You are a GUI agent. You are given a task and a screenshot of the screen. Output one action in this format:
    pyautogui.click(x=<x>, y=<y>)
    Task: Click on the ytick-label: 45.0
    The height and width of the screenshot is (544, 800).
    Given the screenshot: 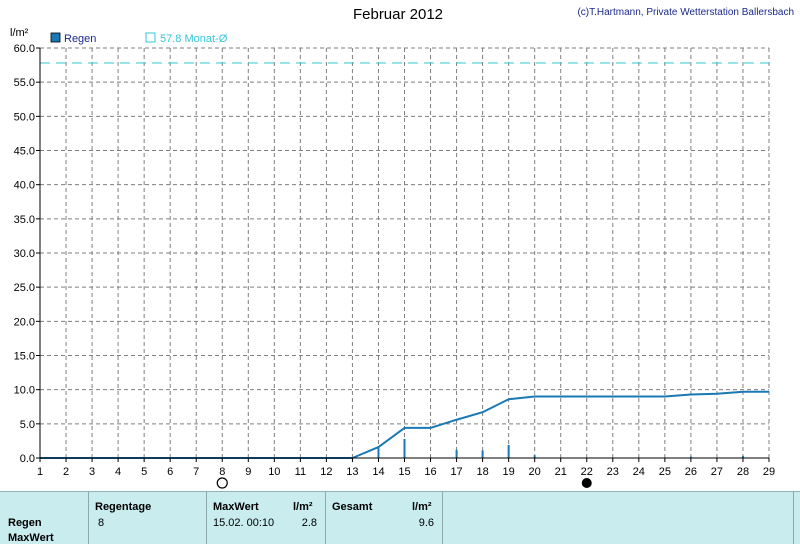 What is the action you would take?
    pyautogui.click(x=24, y=152)
    